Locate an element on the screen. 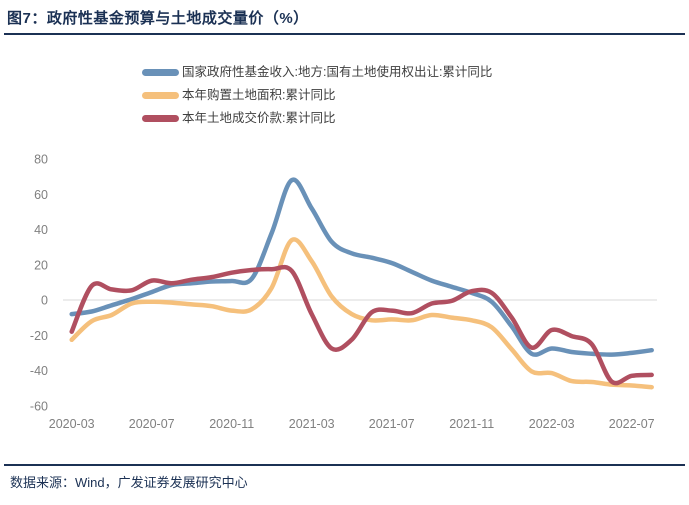 The height and width of the screenshot is (505, 689). title-divider is located at coordinates (344, 34).